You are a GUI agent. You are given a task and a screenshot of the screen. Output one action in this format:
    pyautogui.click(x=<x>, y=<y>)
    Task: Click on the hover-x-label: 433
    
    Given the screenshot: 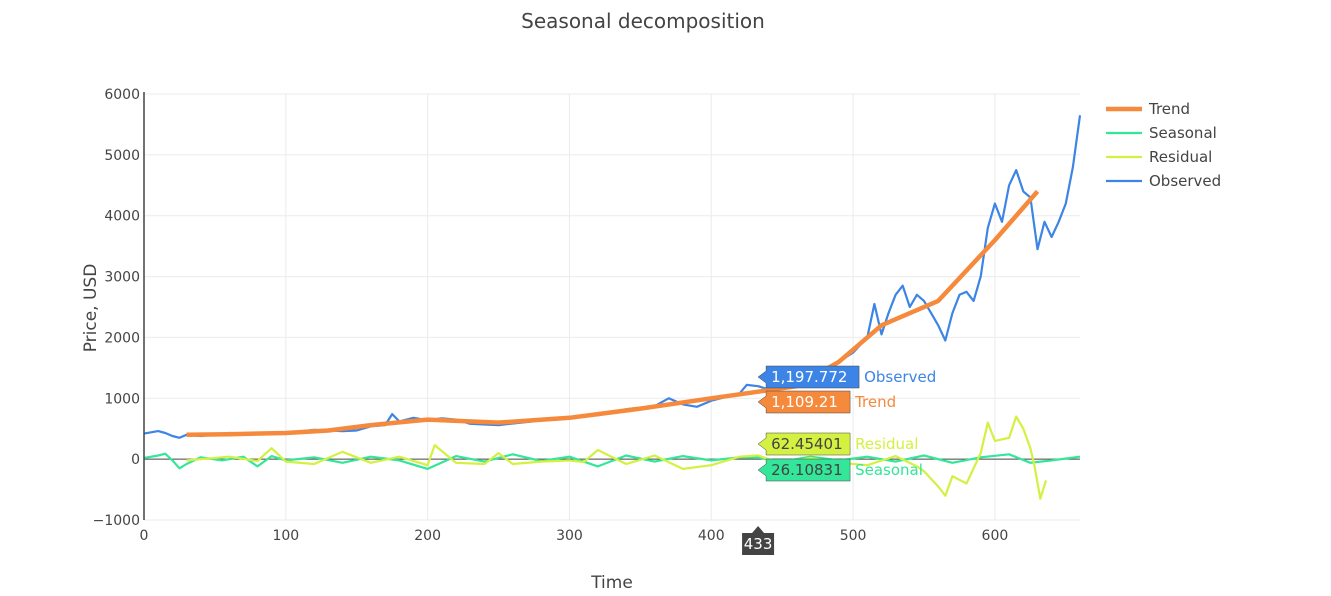 What is the action you would take?
    pyautogui.click(x=758, y=540)
    